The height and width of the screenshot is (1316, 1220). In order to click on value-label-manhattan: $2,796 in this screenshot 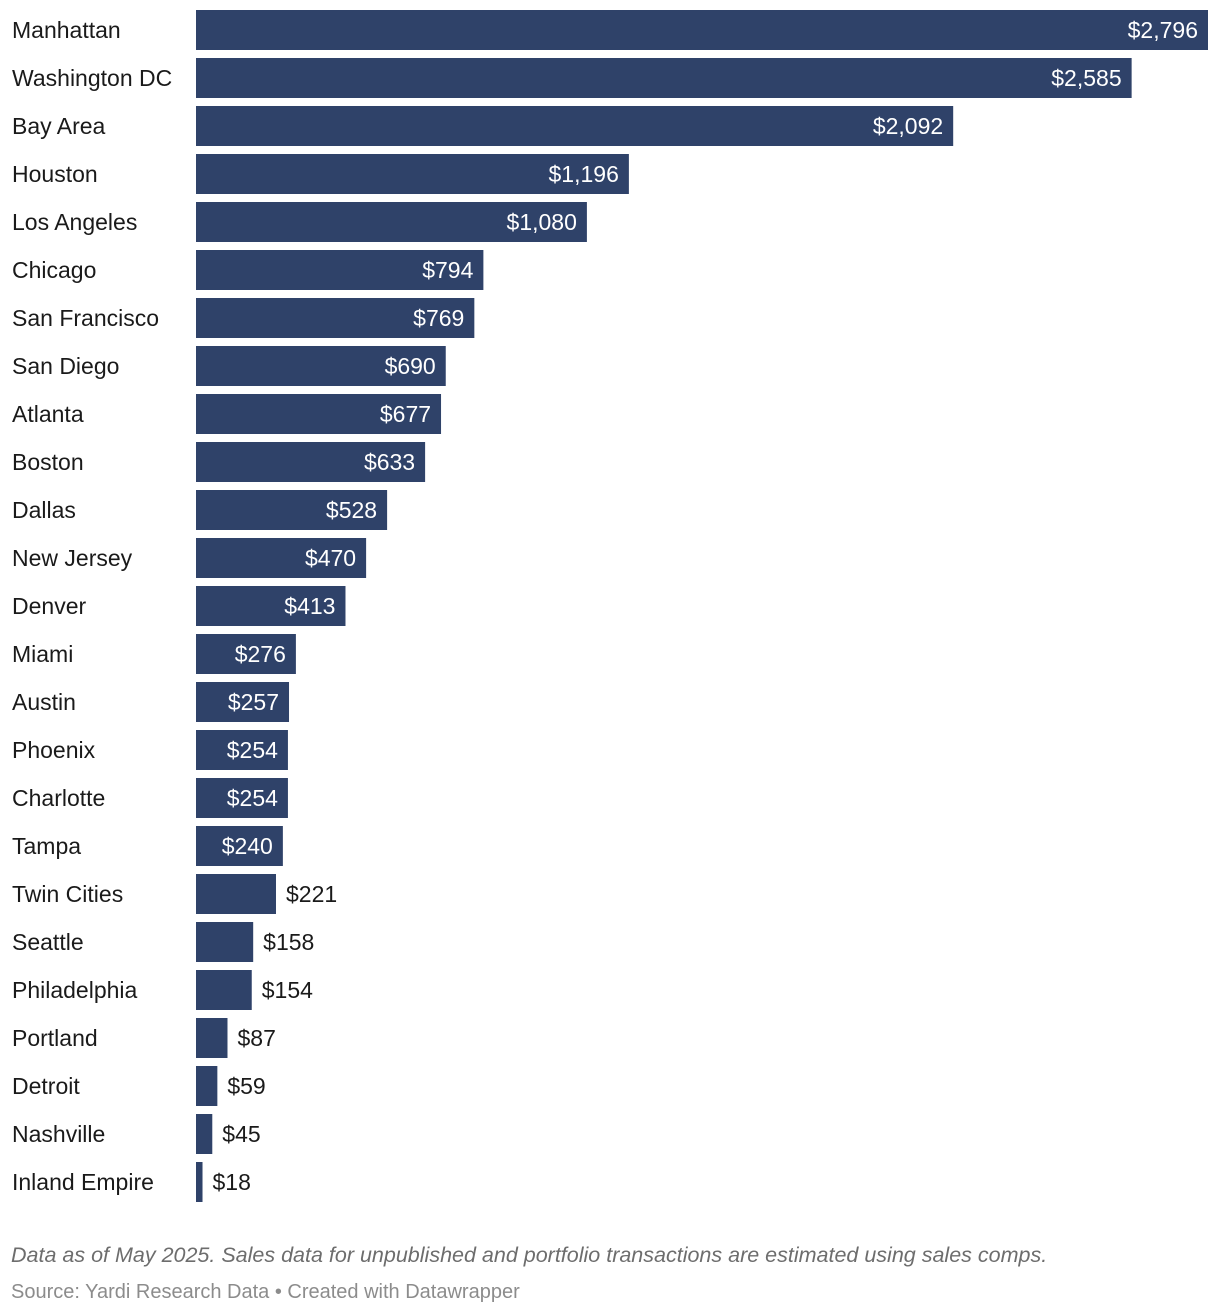, I will do `click(1163, 30)`.